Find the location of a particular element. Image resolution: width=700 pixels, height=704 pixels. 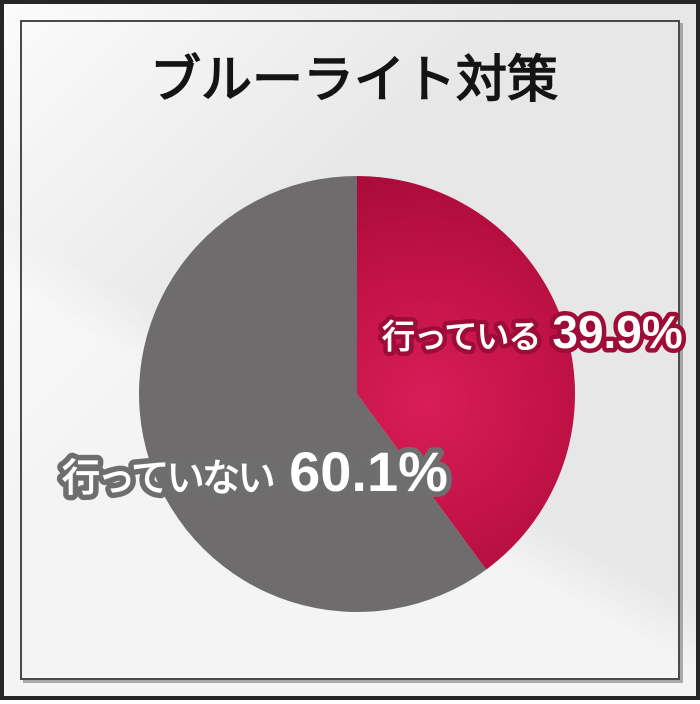

slice-label-yes: 行っている 39.9% is located at coordinates (532, 332).